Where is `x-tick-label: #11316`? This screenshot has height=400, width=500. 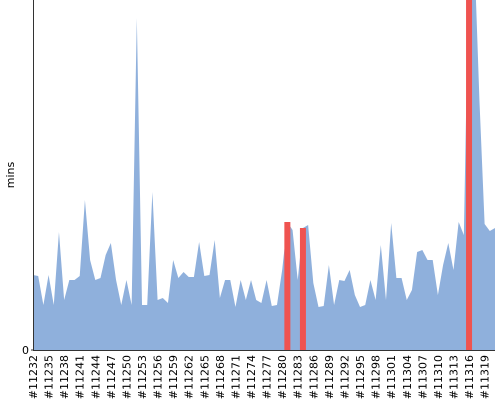
x-tick-label: #11316 is located at coordinates (469, 377).